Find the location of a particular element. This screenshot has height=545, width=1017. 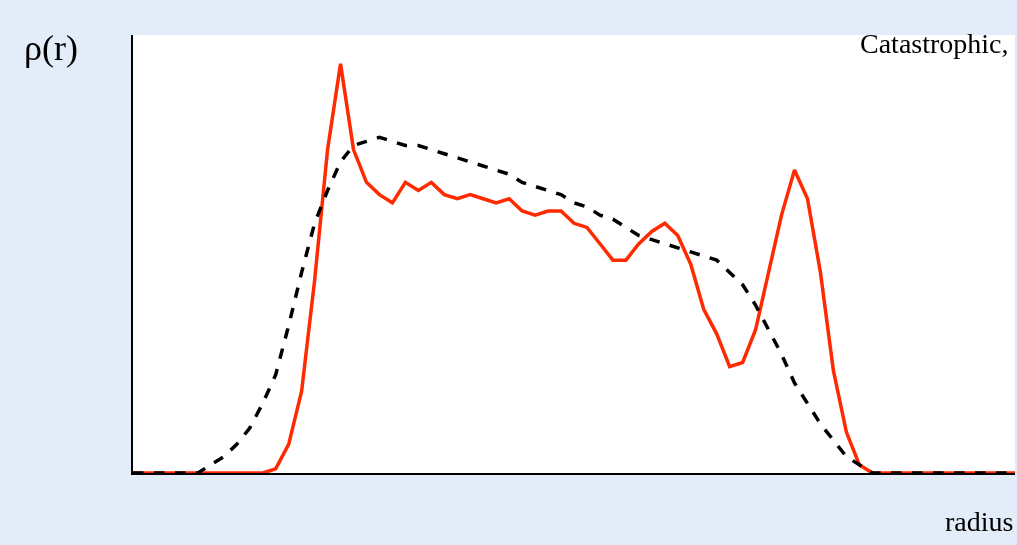

text: Catastrophic, is located at coordinates (934, 43).